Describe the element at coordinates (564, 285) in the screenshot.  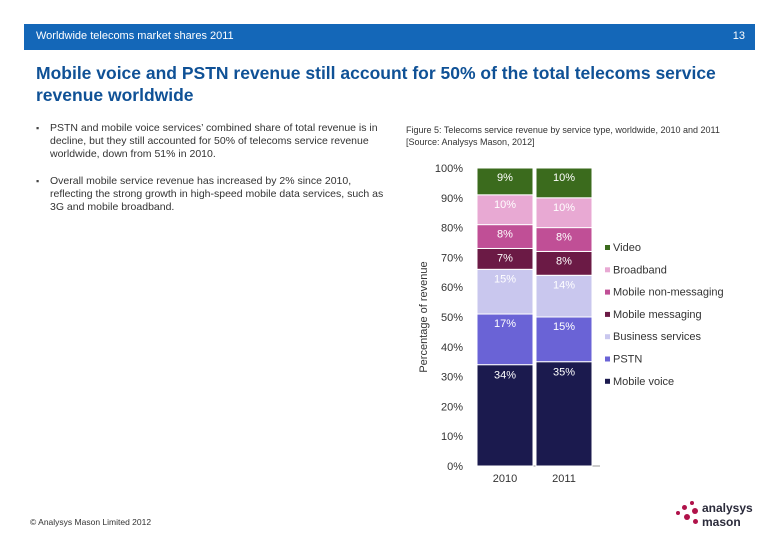
I see `data-label: 14%` at that location.